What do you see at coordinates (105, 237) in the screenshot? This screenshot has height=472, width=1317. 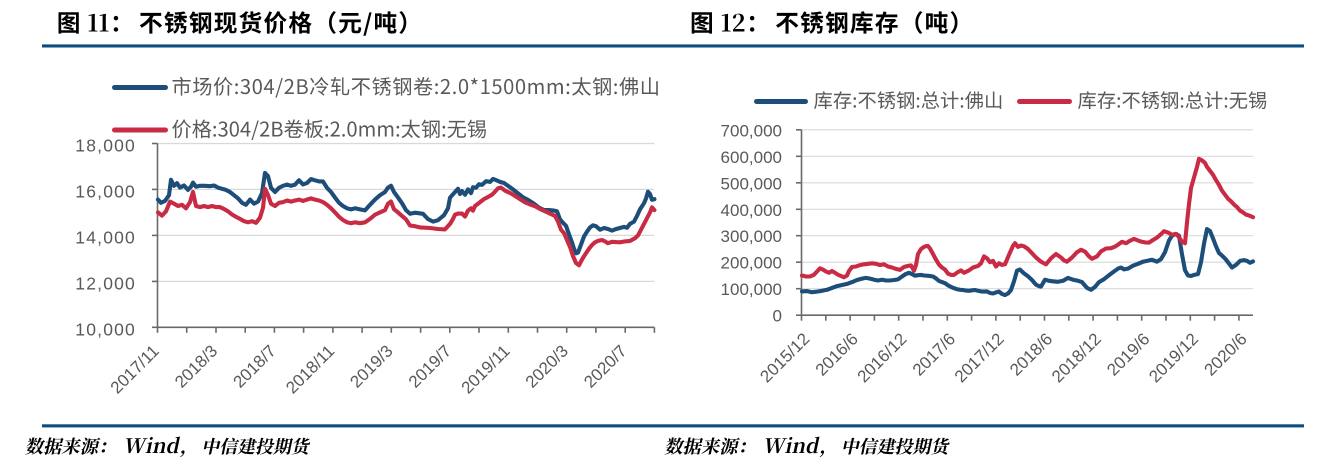 I see `svg-text: 14,000` at bounding box center [105, 237].